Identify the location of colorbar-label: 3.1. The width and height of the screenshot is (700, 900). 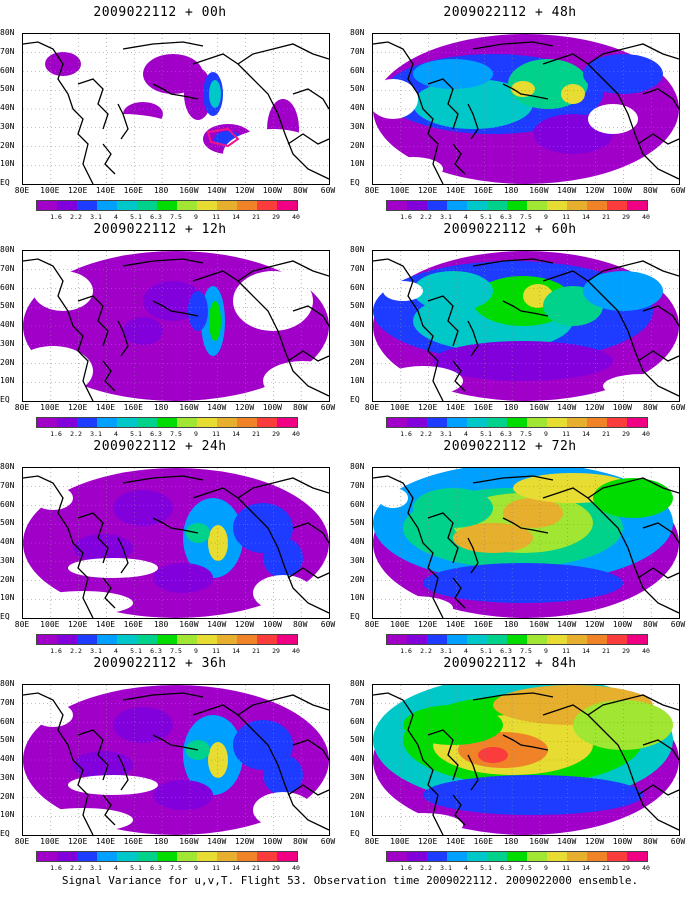
(446, 651).